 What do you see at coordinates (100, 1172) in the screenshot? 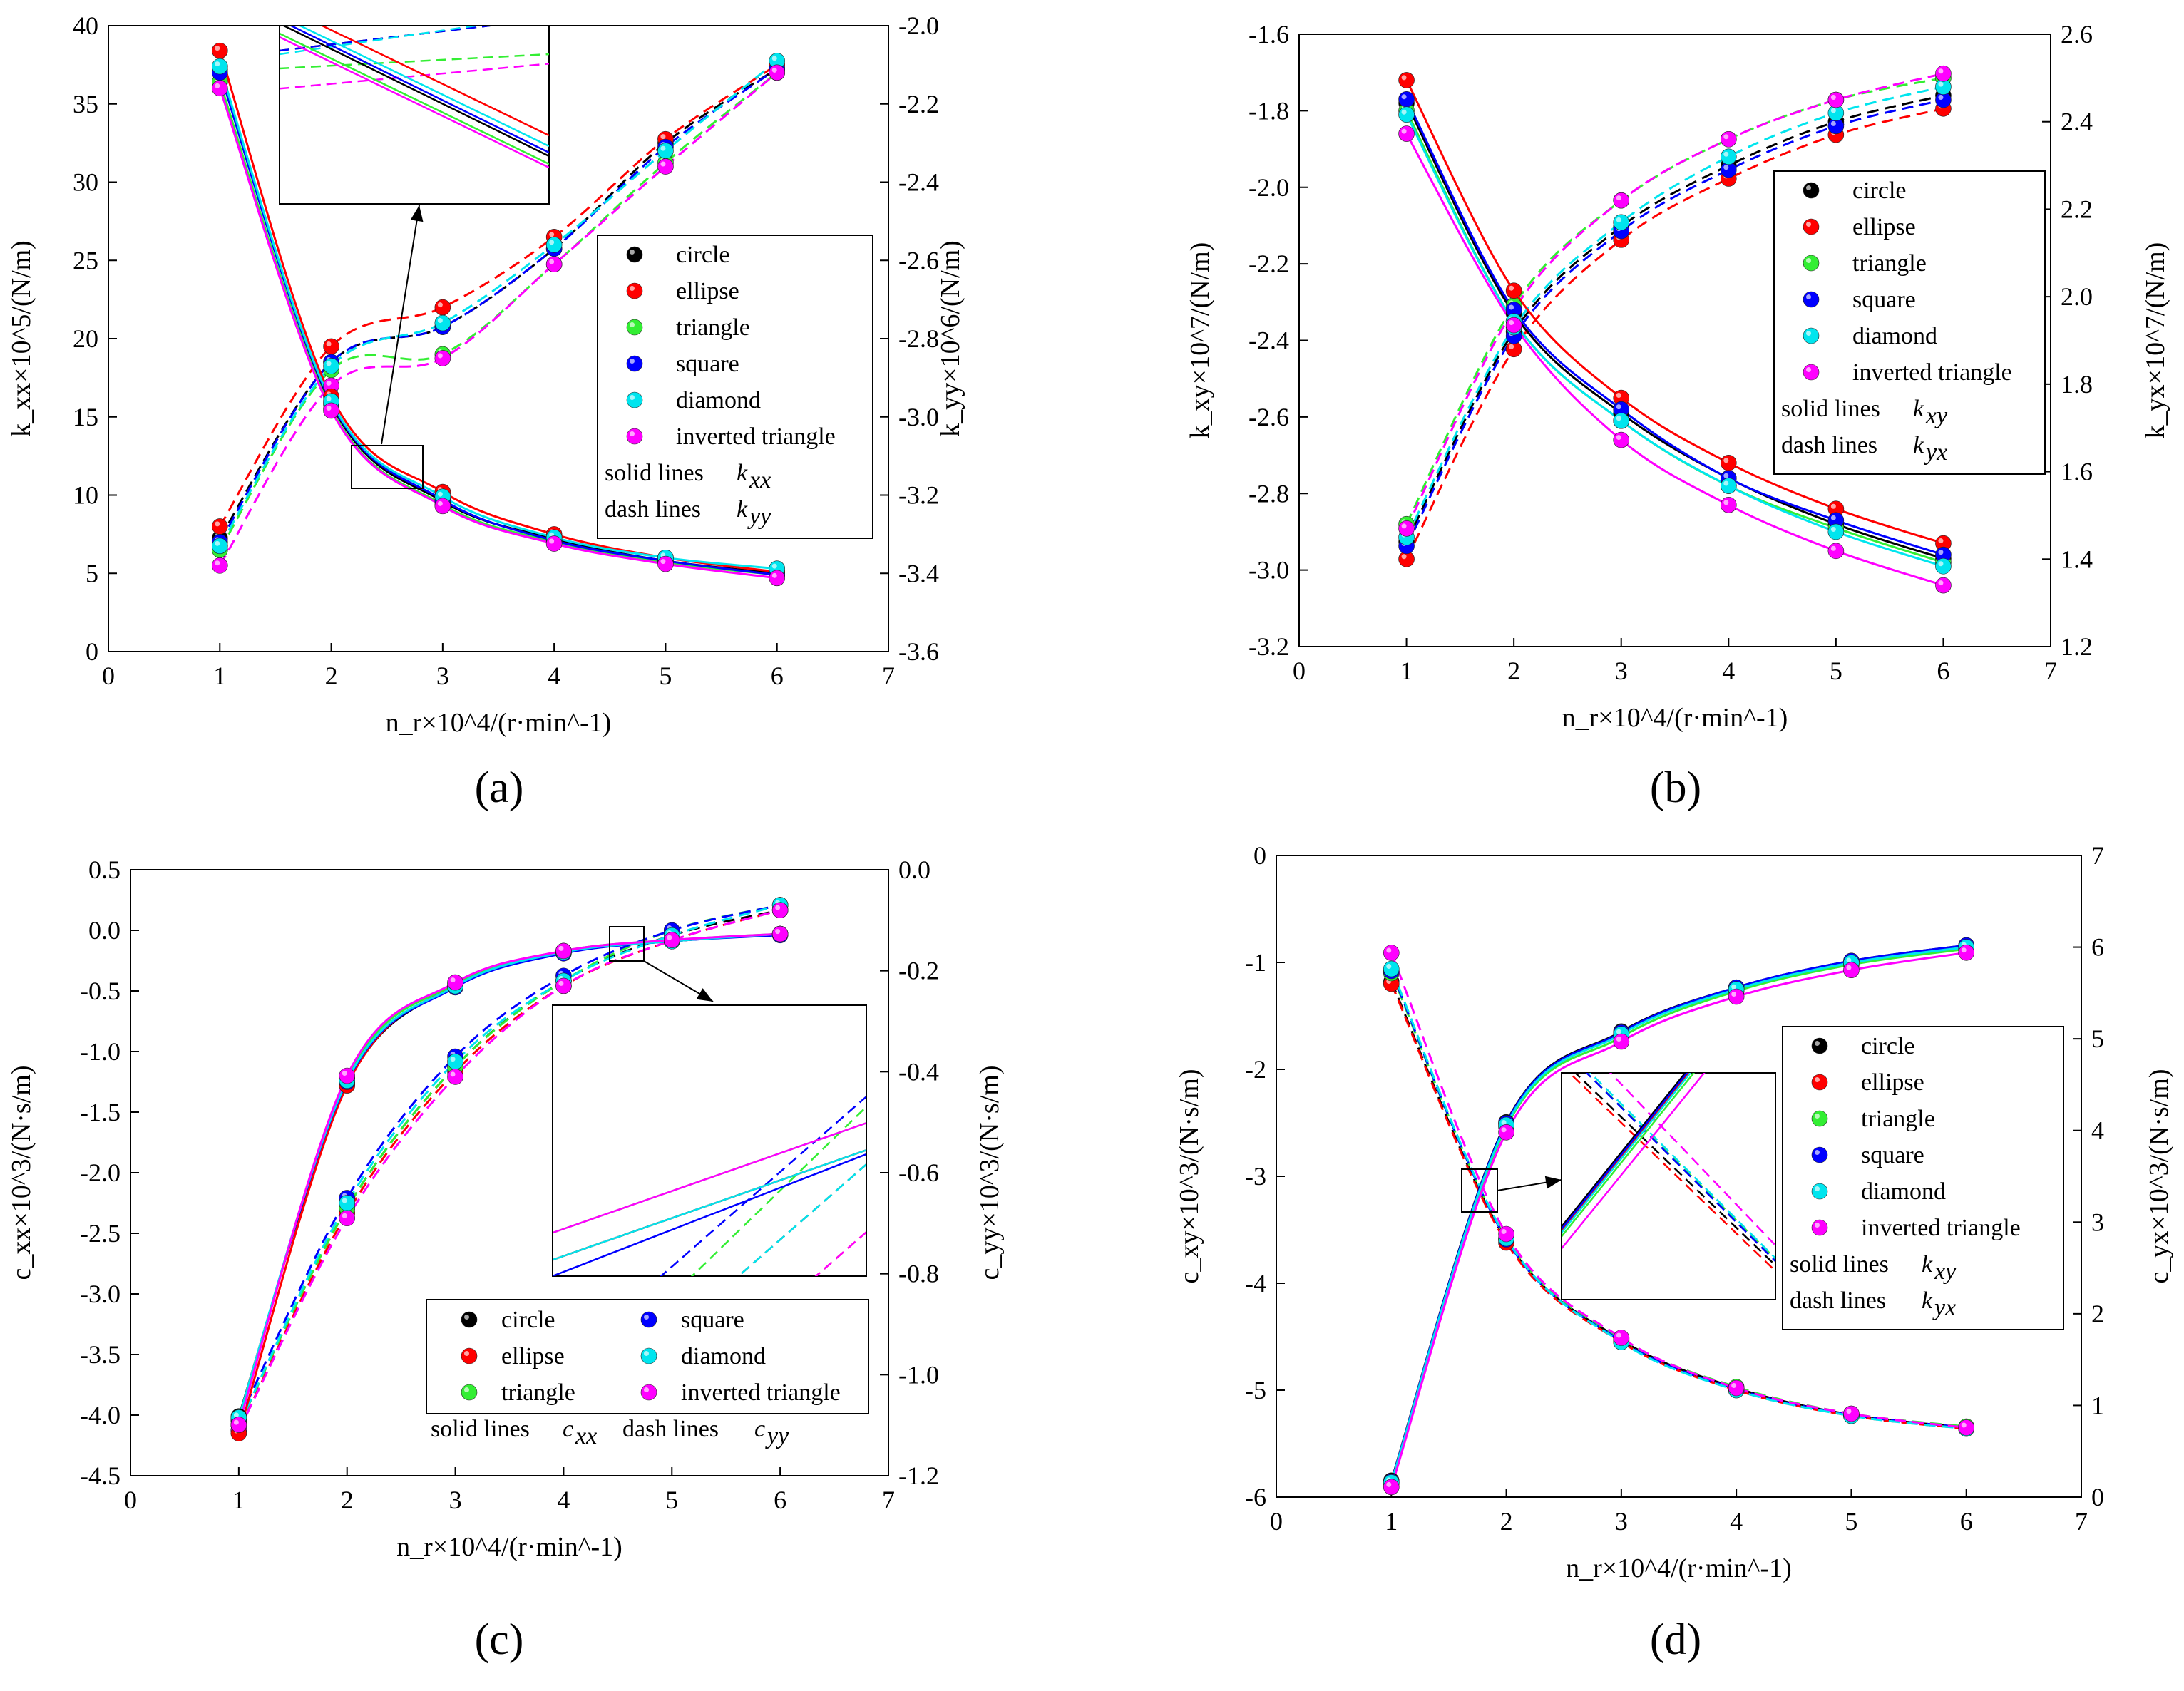
I see `y-tick-label: -2.0` at bounding box center [100, 1172].